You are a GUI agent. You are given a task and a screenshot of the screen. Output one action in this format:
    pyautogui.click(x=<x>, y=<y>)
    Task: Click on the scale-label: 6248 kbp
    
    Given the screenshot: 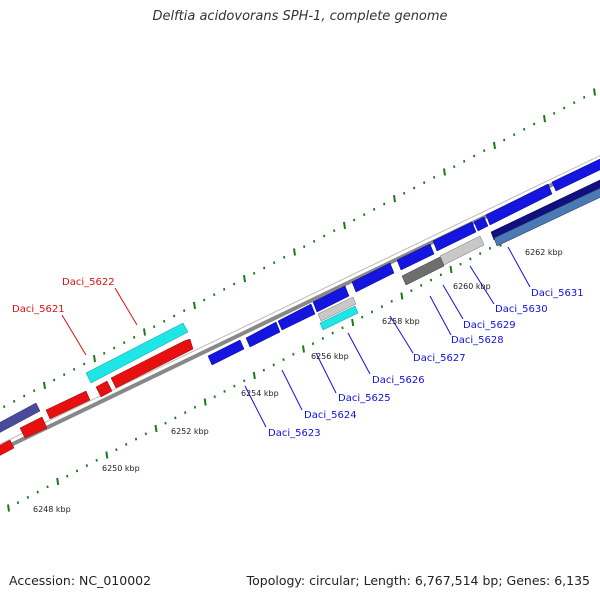 What is the action you would take?
    pyautogui.click(x=52, y=509)
    